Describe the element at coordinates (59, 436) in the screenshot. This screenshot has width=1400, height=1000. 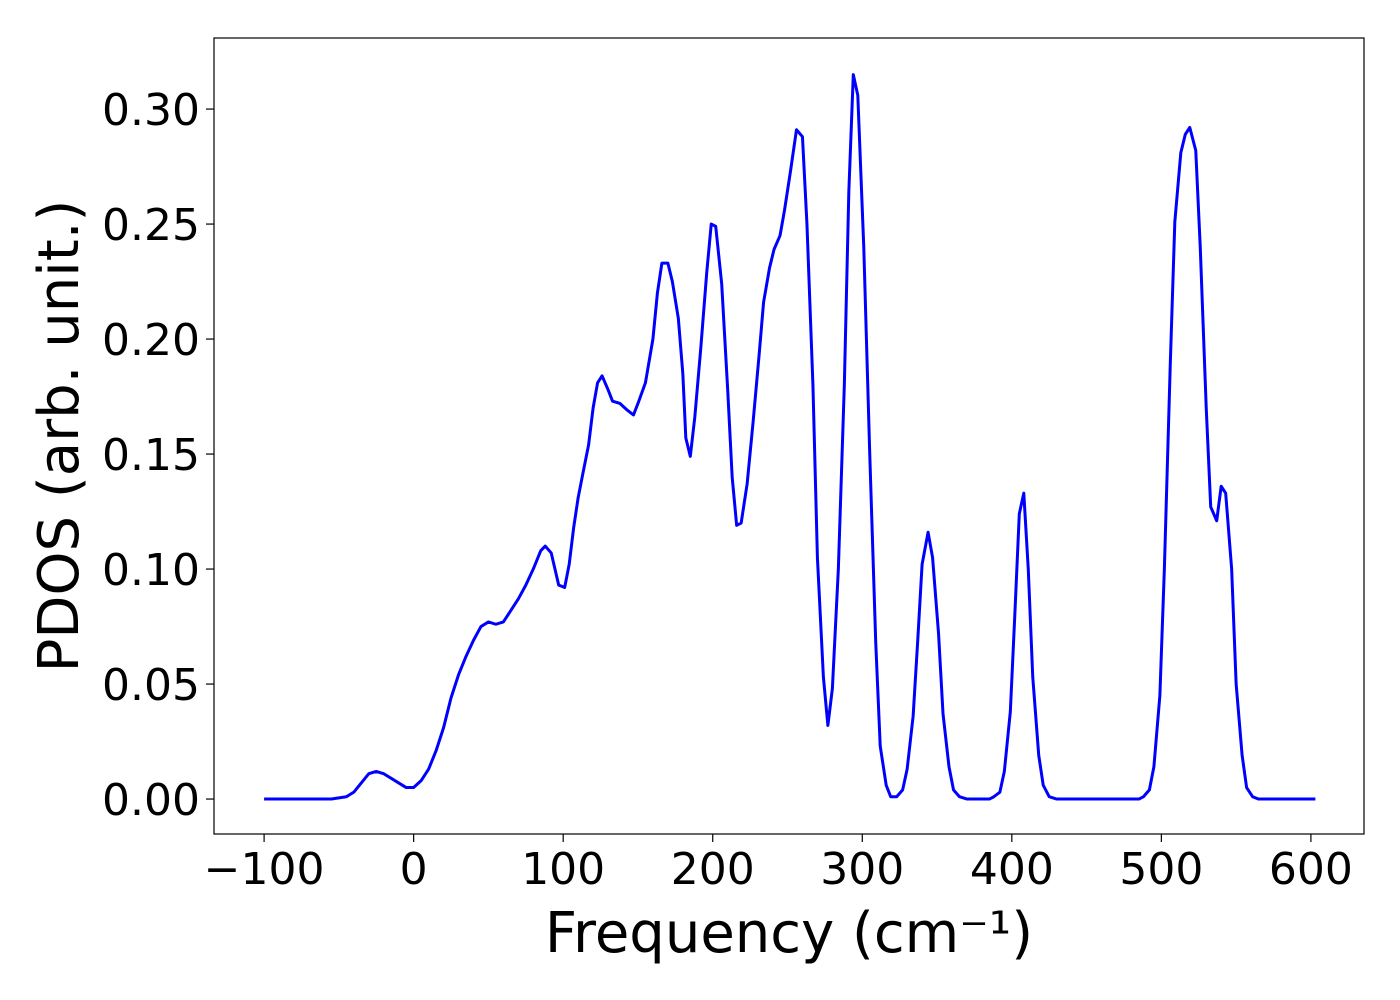
I see `y-axis-label: PDOS (arb. unit.)` at that location.